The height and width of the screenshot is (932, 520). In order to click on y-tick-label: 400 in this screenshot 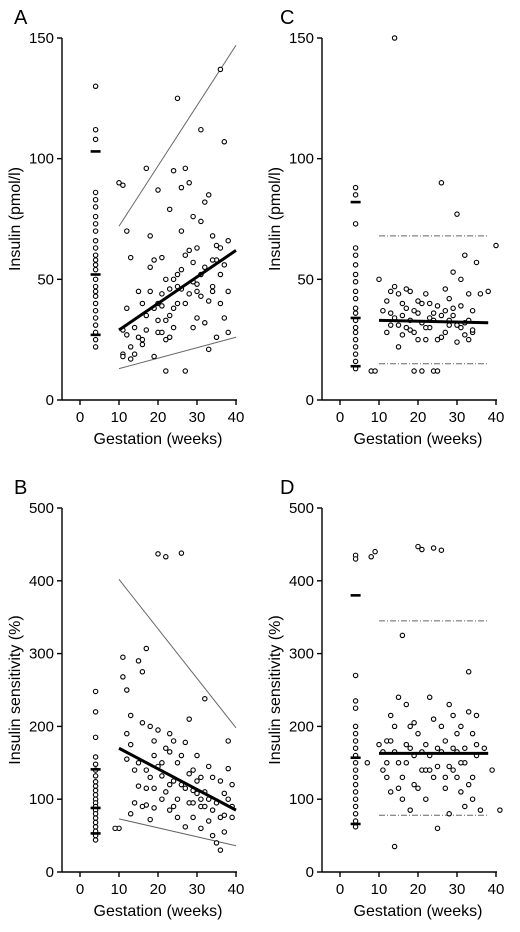, I will do `click(41, 581)`.